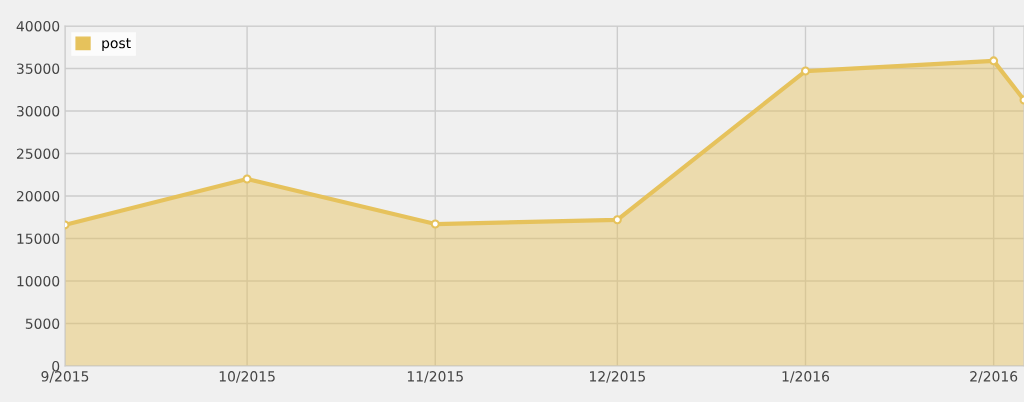  What do you see at coordinates (38, 111) in the screenshot?
I see `y-tick-label: 30000` at bounding box center [38, 111].